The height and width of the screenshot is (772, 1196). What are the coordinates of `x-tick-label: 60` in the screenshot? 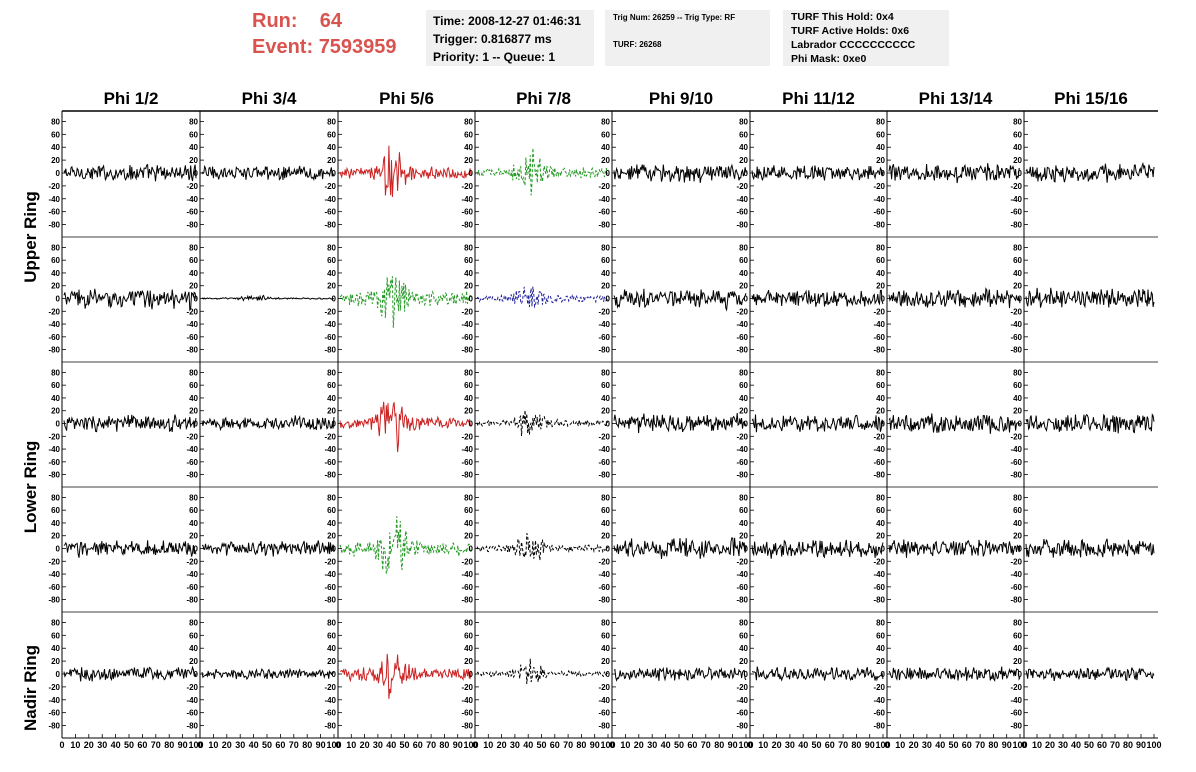 It's located at (692, 745).